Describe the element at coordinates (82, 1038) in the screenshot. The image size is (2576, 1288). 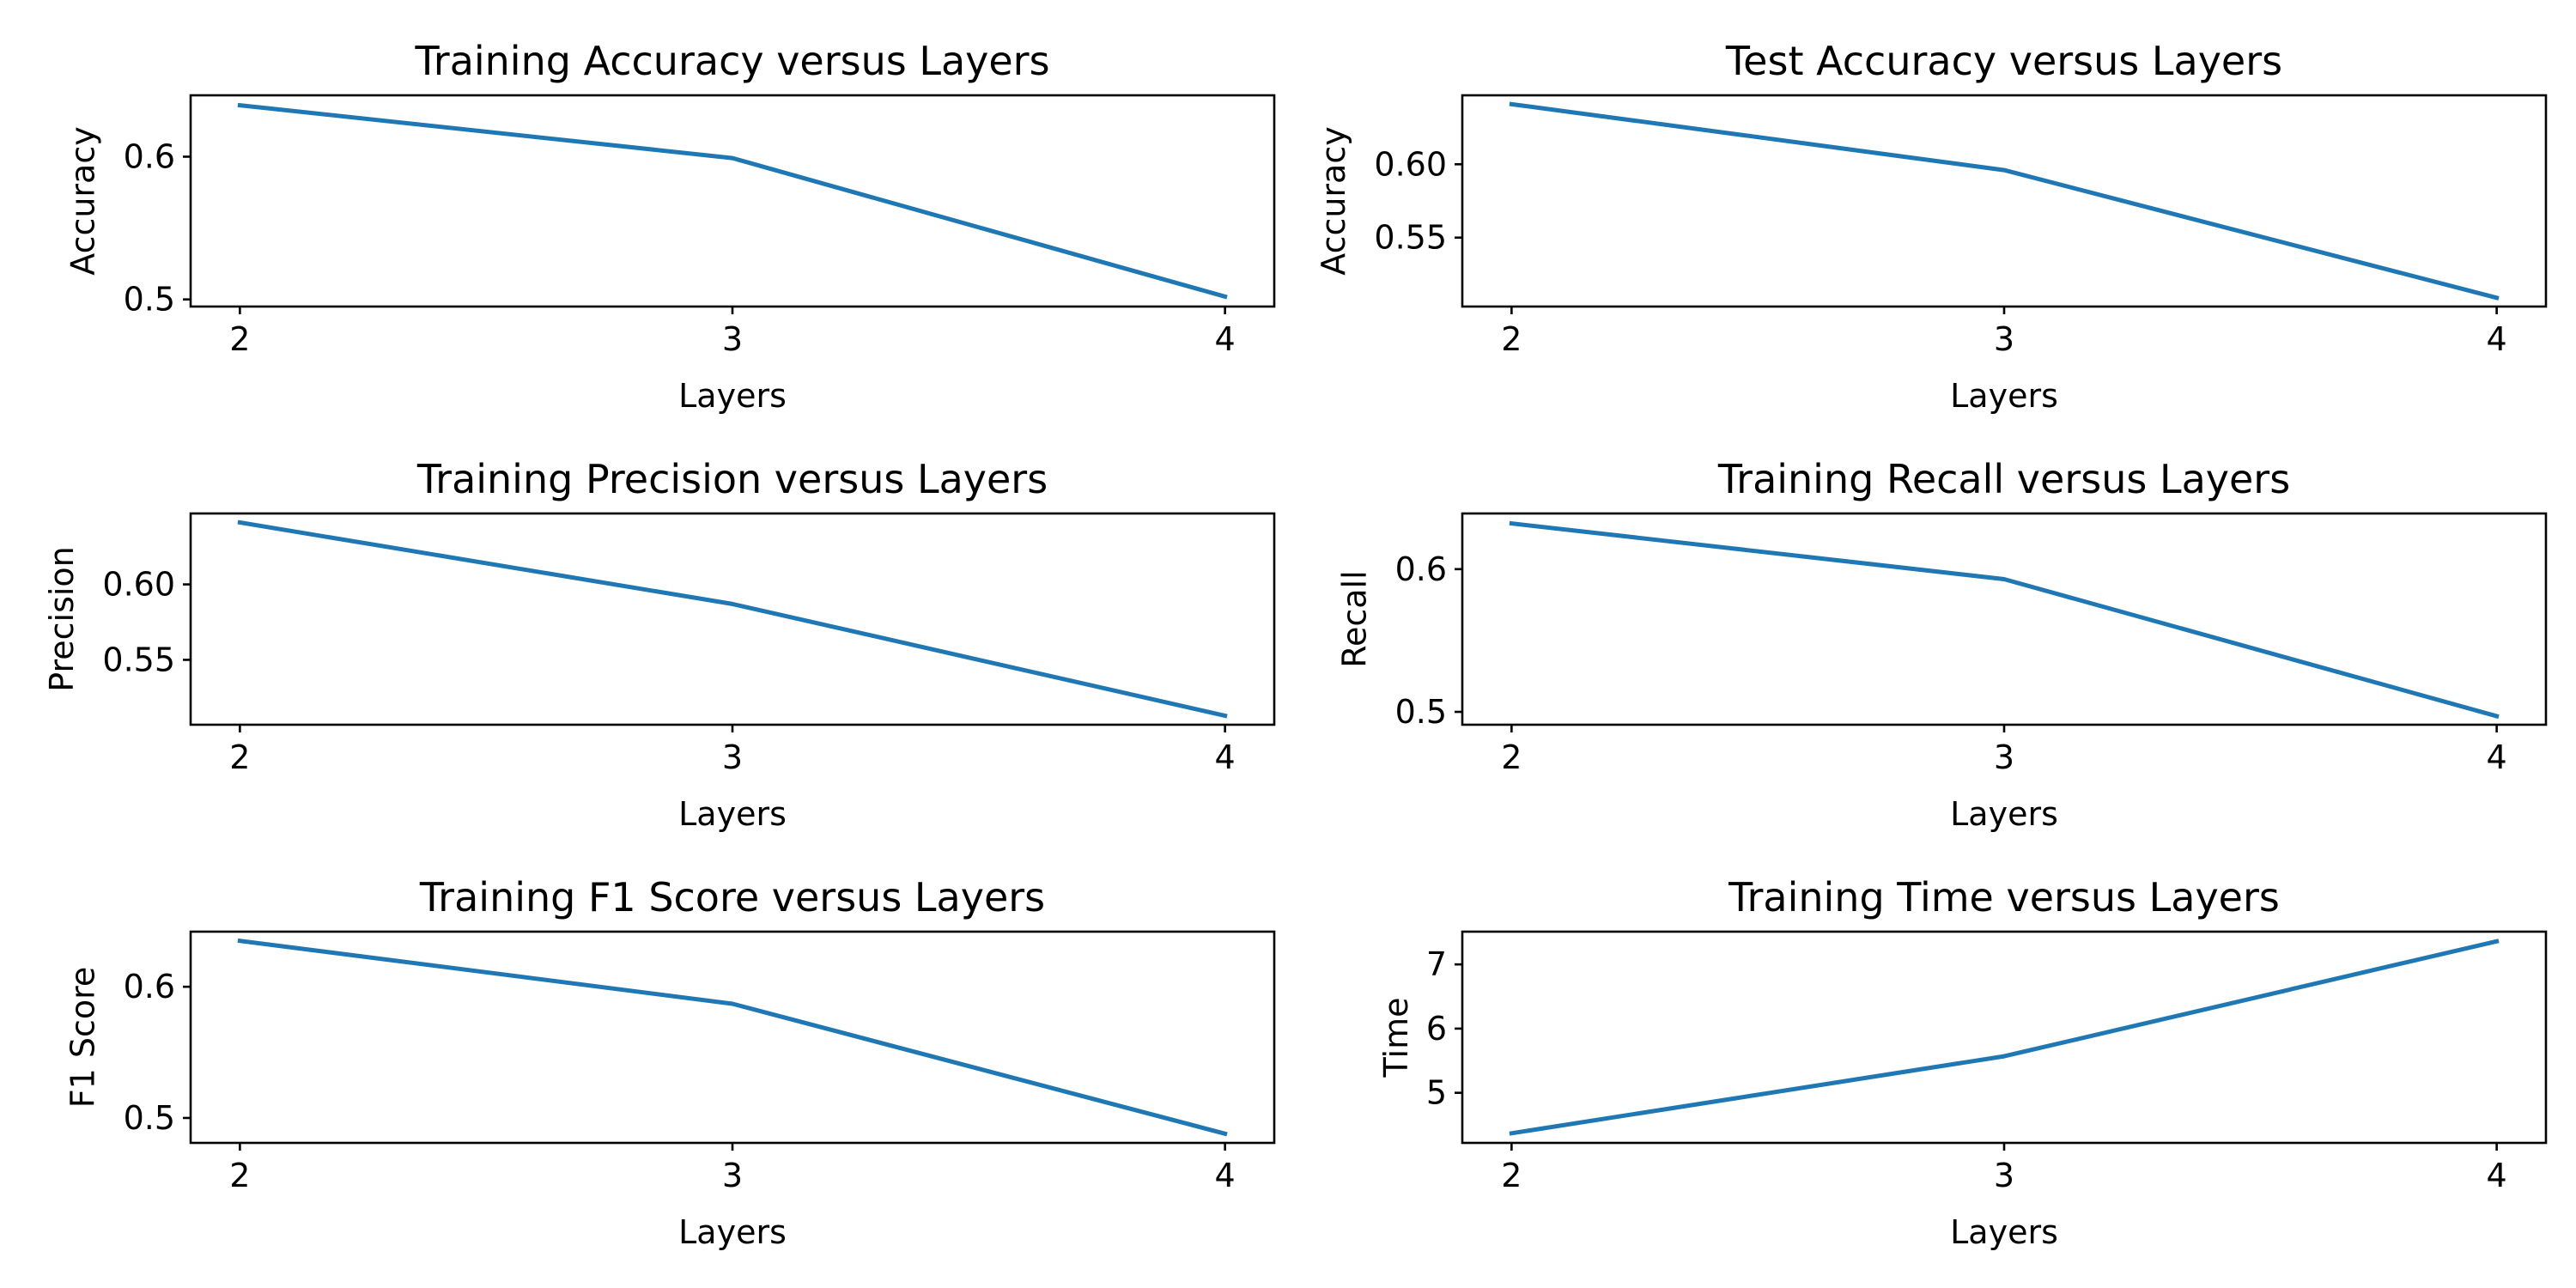
I see `y-axis-label: F1 Score` at that location.